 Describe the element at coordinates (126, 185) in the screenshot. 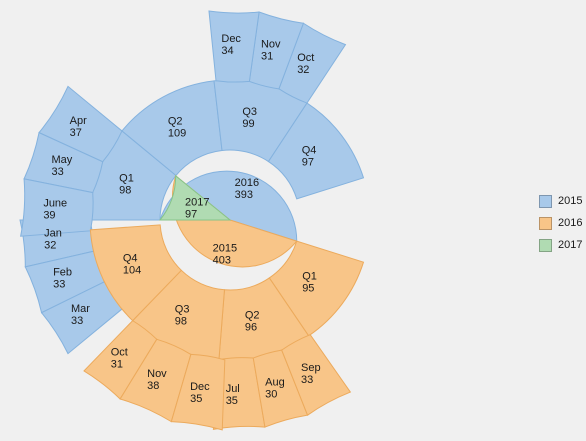

I see `label-2015-q1: Q1 98` at that location.